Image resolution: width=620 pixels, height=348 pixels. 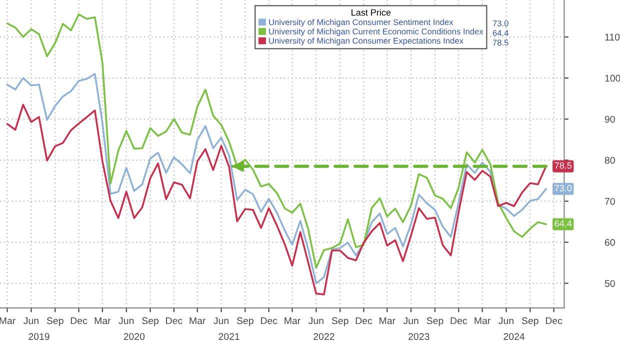 What do you see at coordinates (376, 32) in the screenshot?
I see `legend-label: University of Michigan Current Economic Conditions Index` at bounding box center [376, 32].